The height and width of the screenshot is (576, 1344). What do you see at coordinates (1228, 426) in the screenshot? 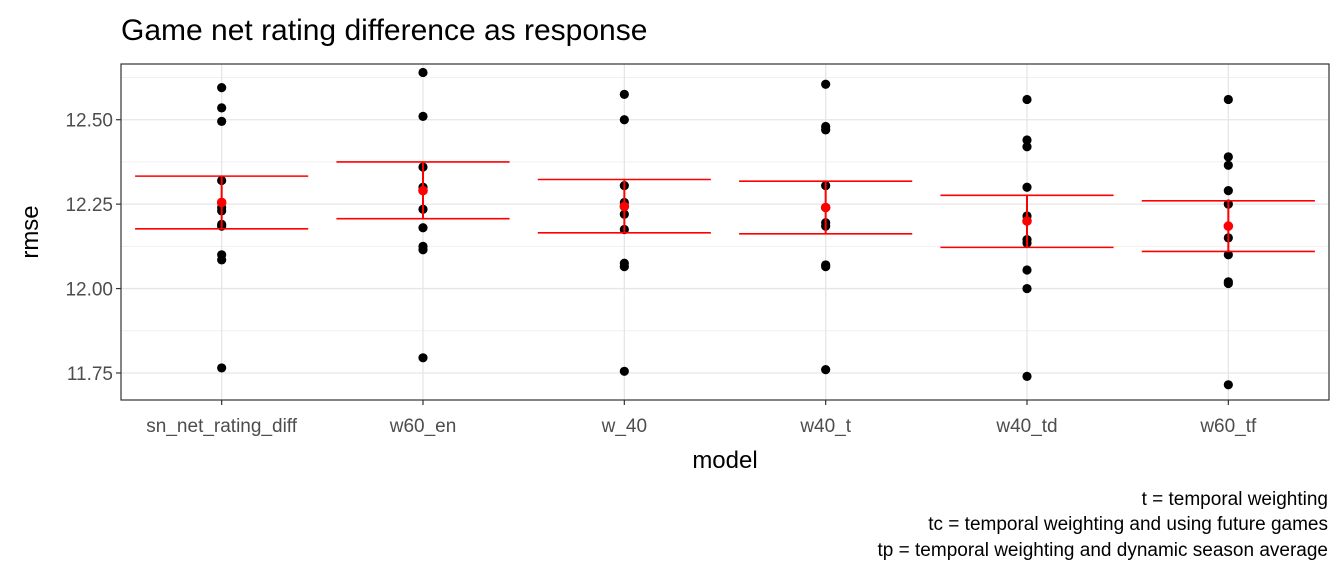
I see `x-tick-label: w60_tf` at bounding box center [1228, 426].